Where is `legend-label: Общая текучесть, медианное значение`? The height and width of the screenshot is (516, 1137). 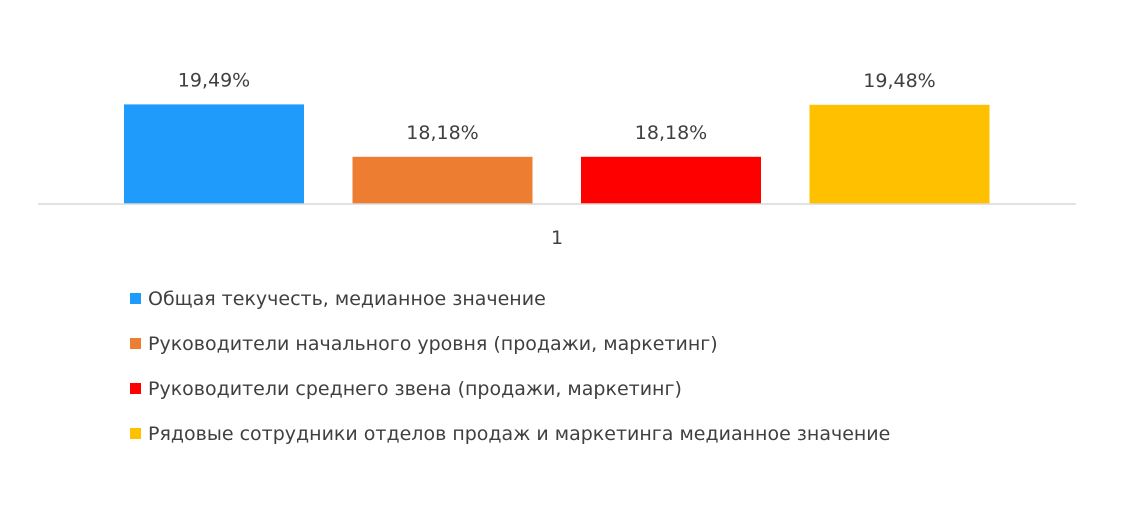 legend-label: Общая текучесть, медианное значение is located at coordinates (347, 298).